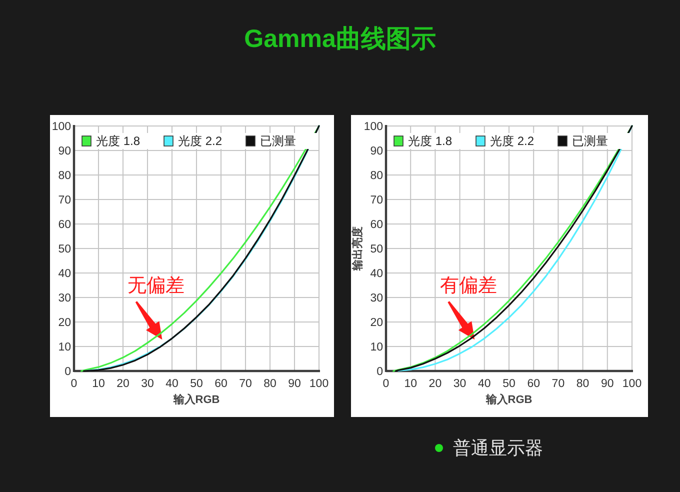 Image resolution: width=680 pixels, height=492 pixels. Describe the element at coordinates (357, 249) in the screenshot. I see `y-axis-title: 输出亮度` at that location.